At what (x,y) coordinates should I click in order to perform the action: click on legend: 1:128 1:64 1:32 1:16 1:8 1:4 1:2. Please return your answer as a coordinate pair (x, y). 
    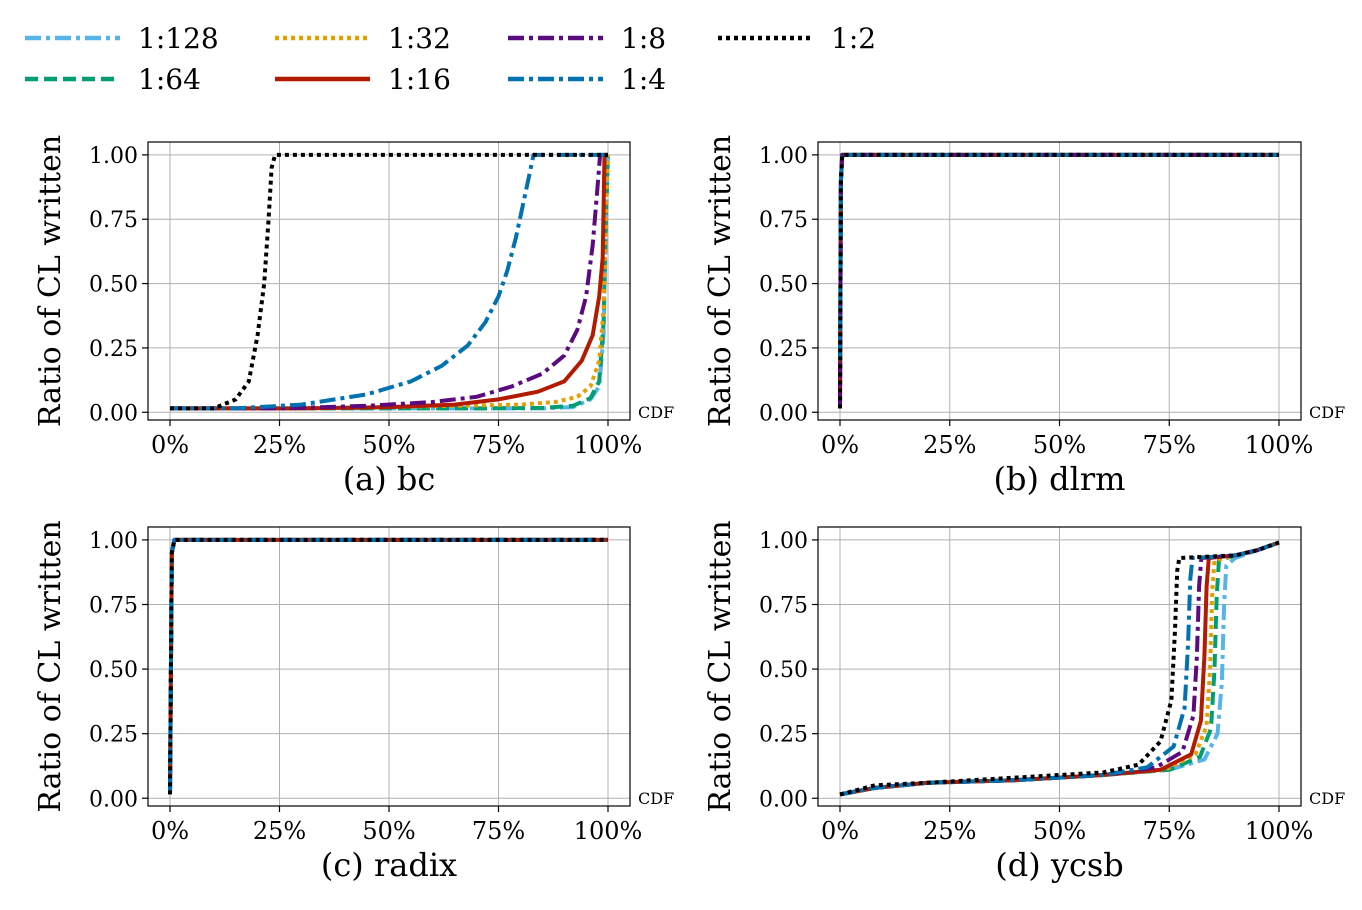
    Looking at the image, I should click on (450, 59).